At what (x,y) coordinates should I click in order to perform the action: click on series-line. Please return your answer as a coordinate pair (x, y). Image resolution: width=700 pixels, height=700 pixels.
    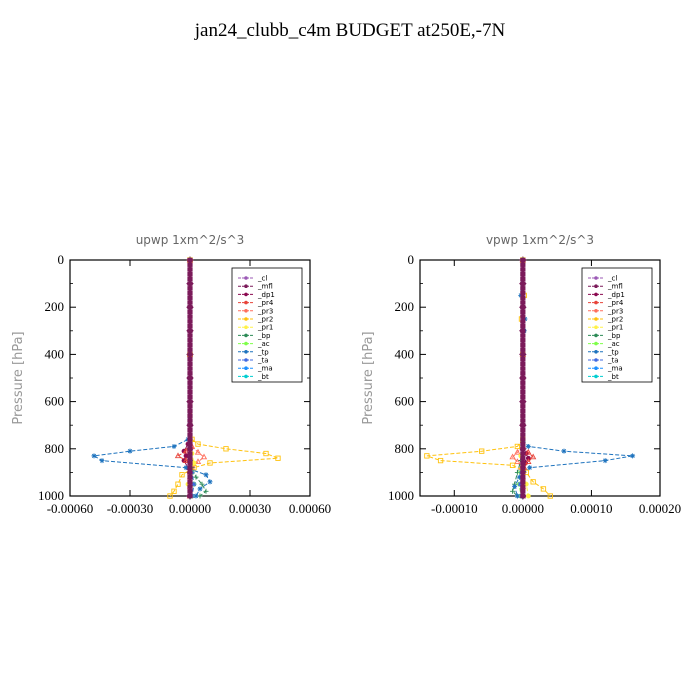
    Looking at the image, I should click on (488, 378).